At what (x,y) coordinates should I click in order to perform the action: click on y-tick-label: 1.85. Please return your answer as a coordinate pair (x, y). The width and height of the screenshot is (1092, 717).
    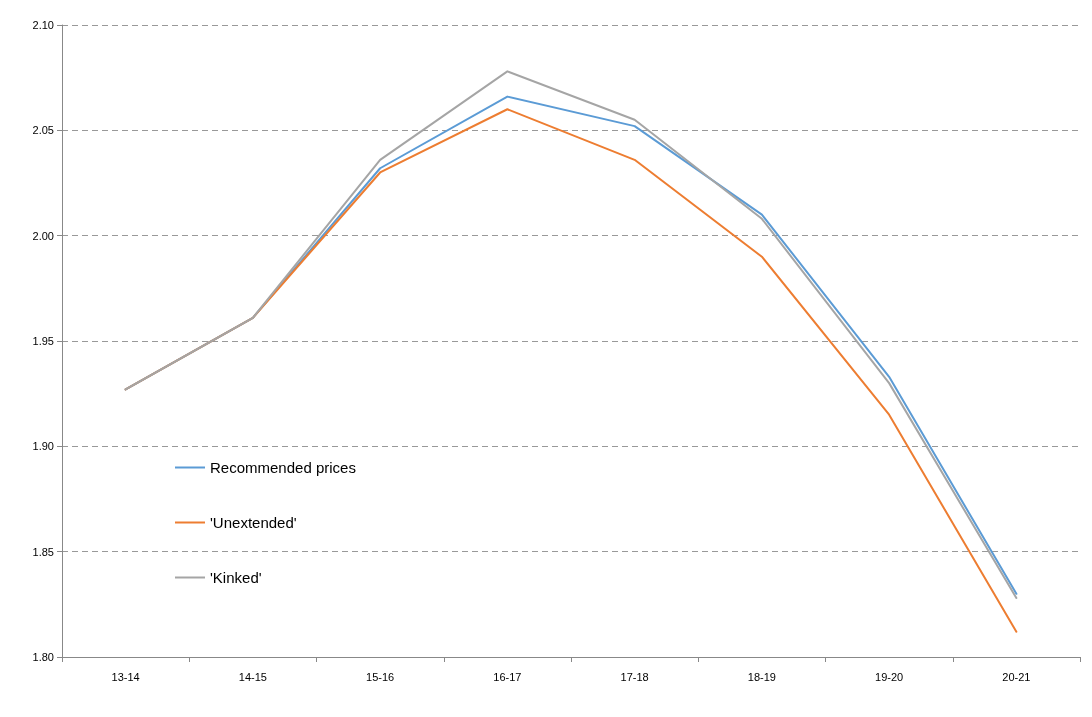
    Looking at the image, I should click on (43, 551).